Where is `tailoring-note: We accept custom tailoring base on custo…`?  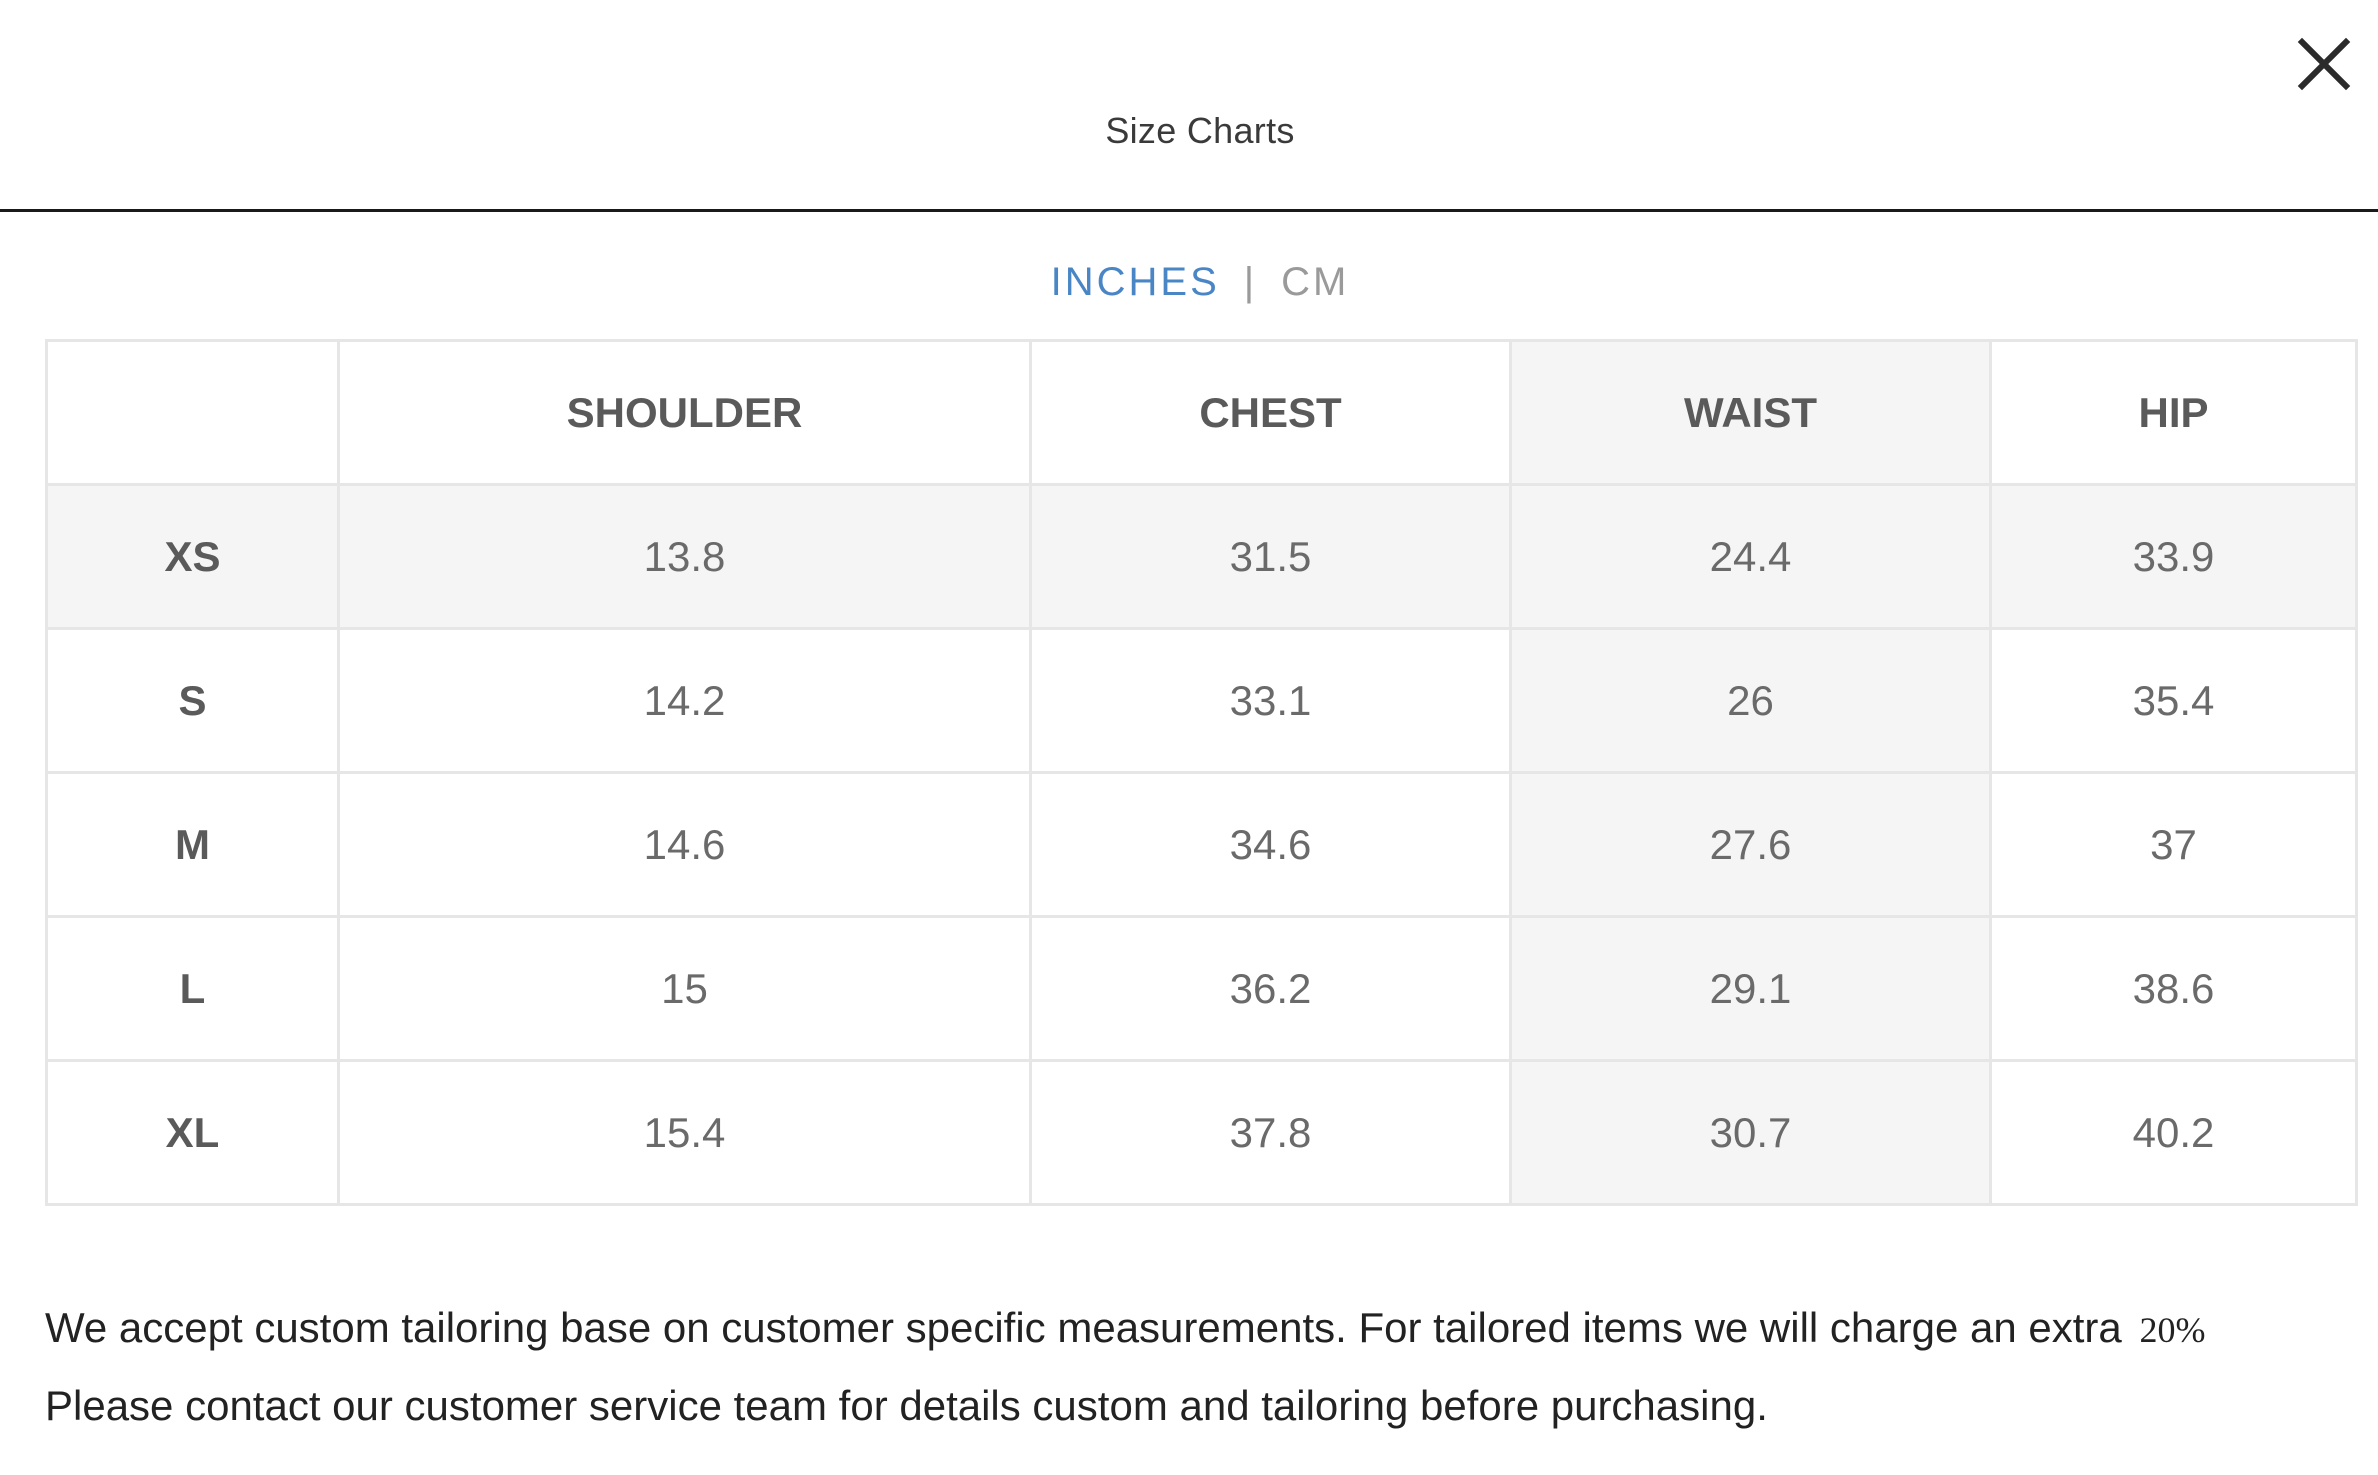
tailoring-note: We accept custom tailoring base on custo… is located at coordinates (1195, 1366).